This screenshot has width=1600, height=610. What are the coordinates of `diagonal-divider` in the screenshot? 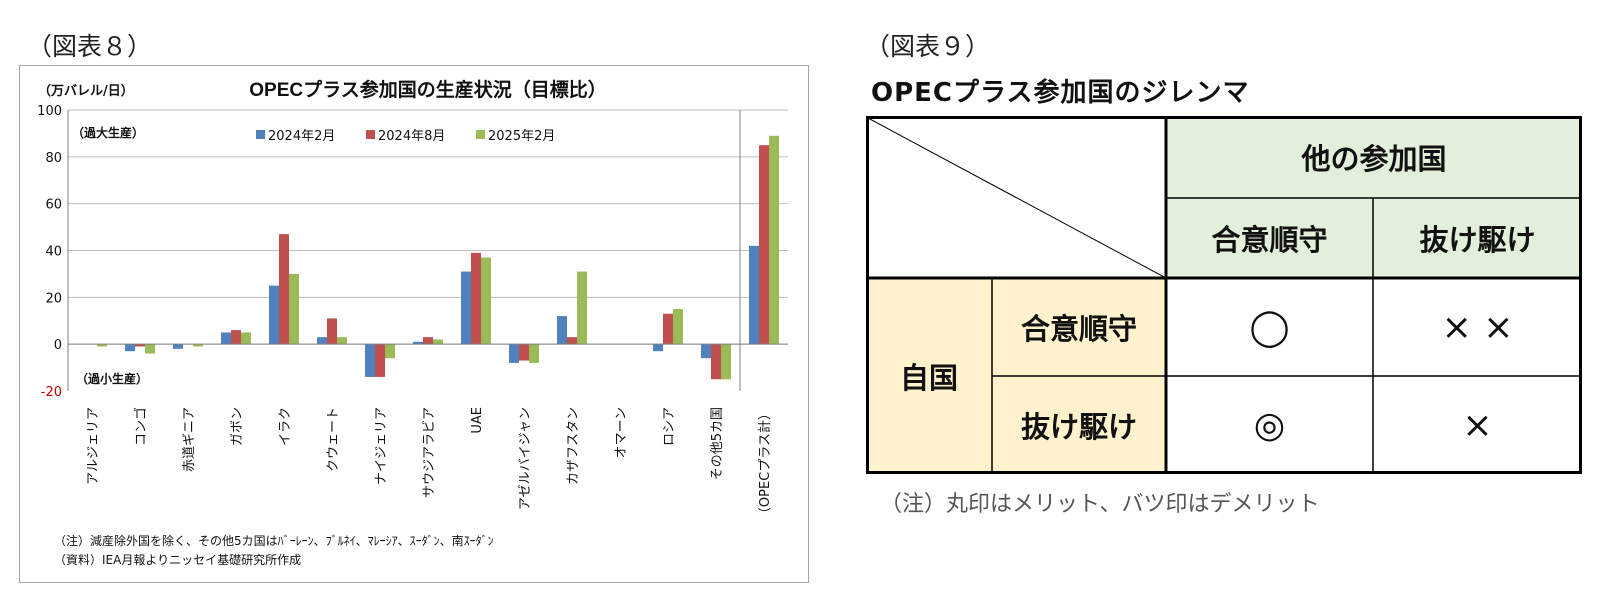 It's located at (1017, 198).